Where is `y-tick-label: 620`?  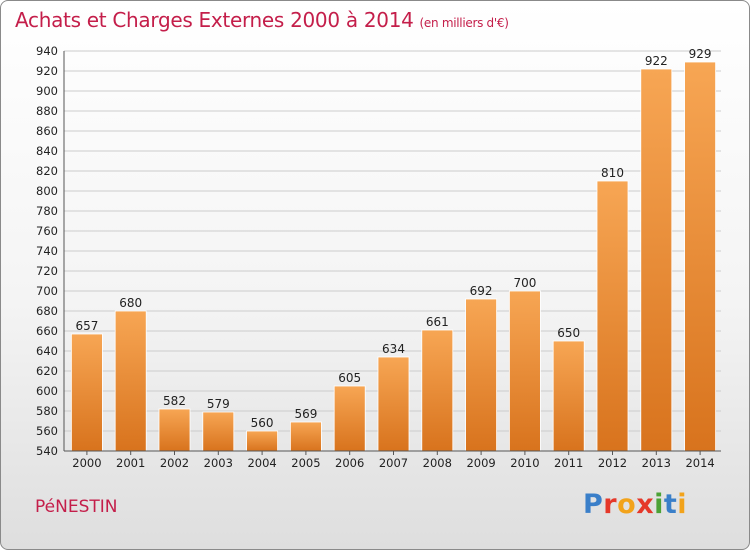
y-tick-label: 620 is located at coordinates (47, 371).